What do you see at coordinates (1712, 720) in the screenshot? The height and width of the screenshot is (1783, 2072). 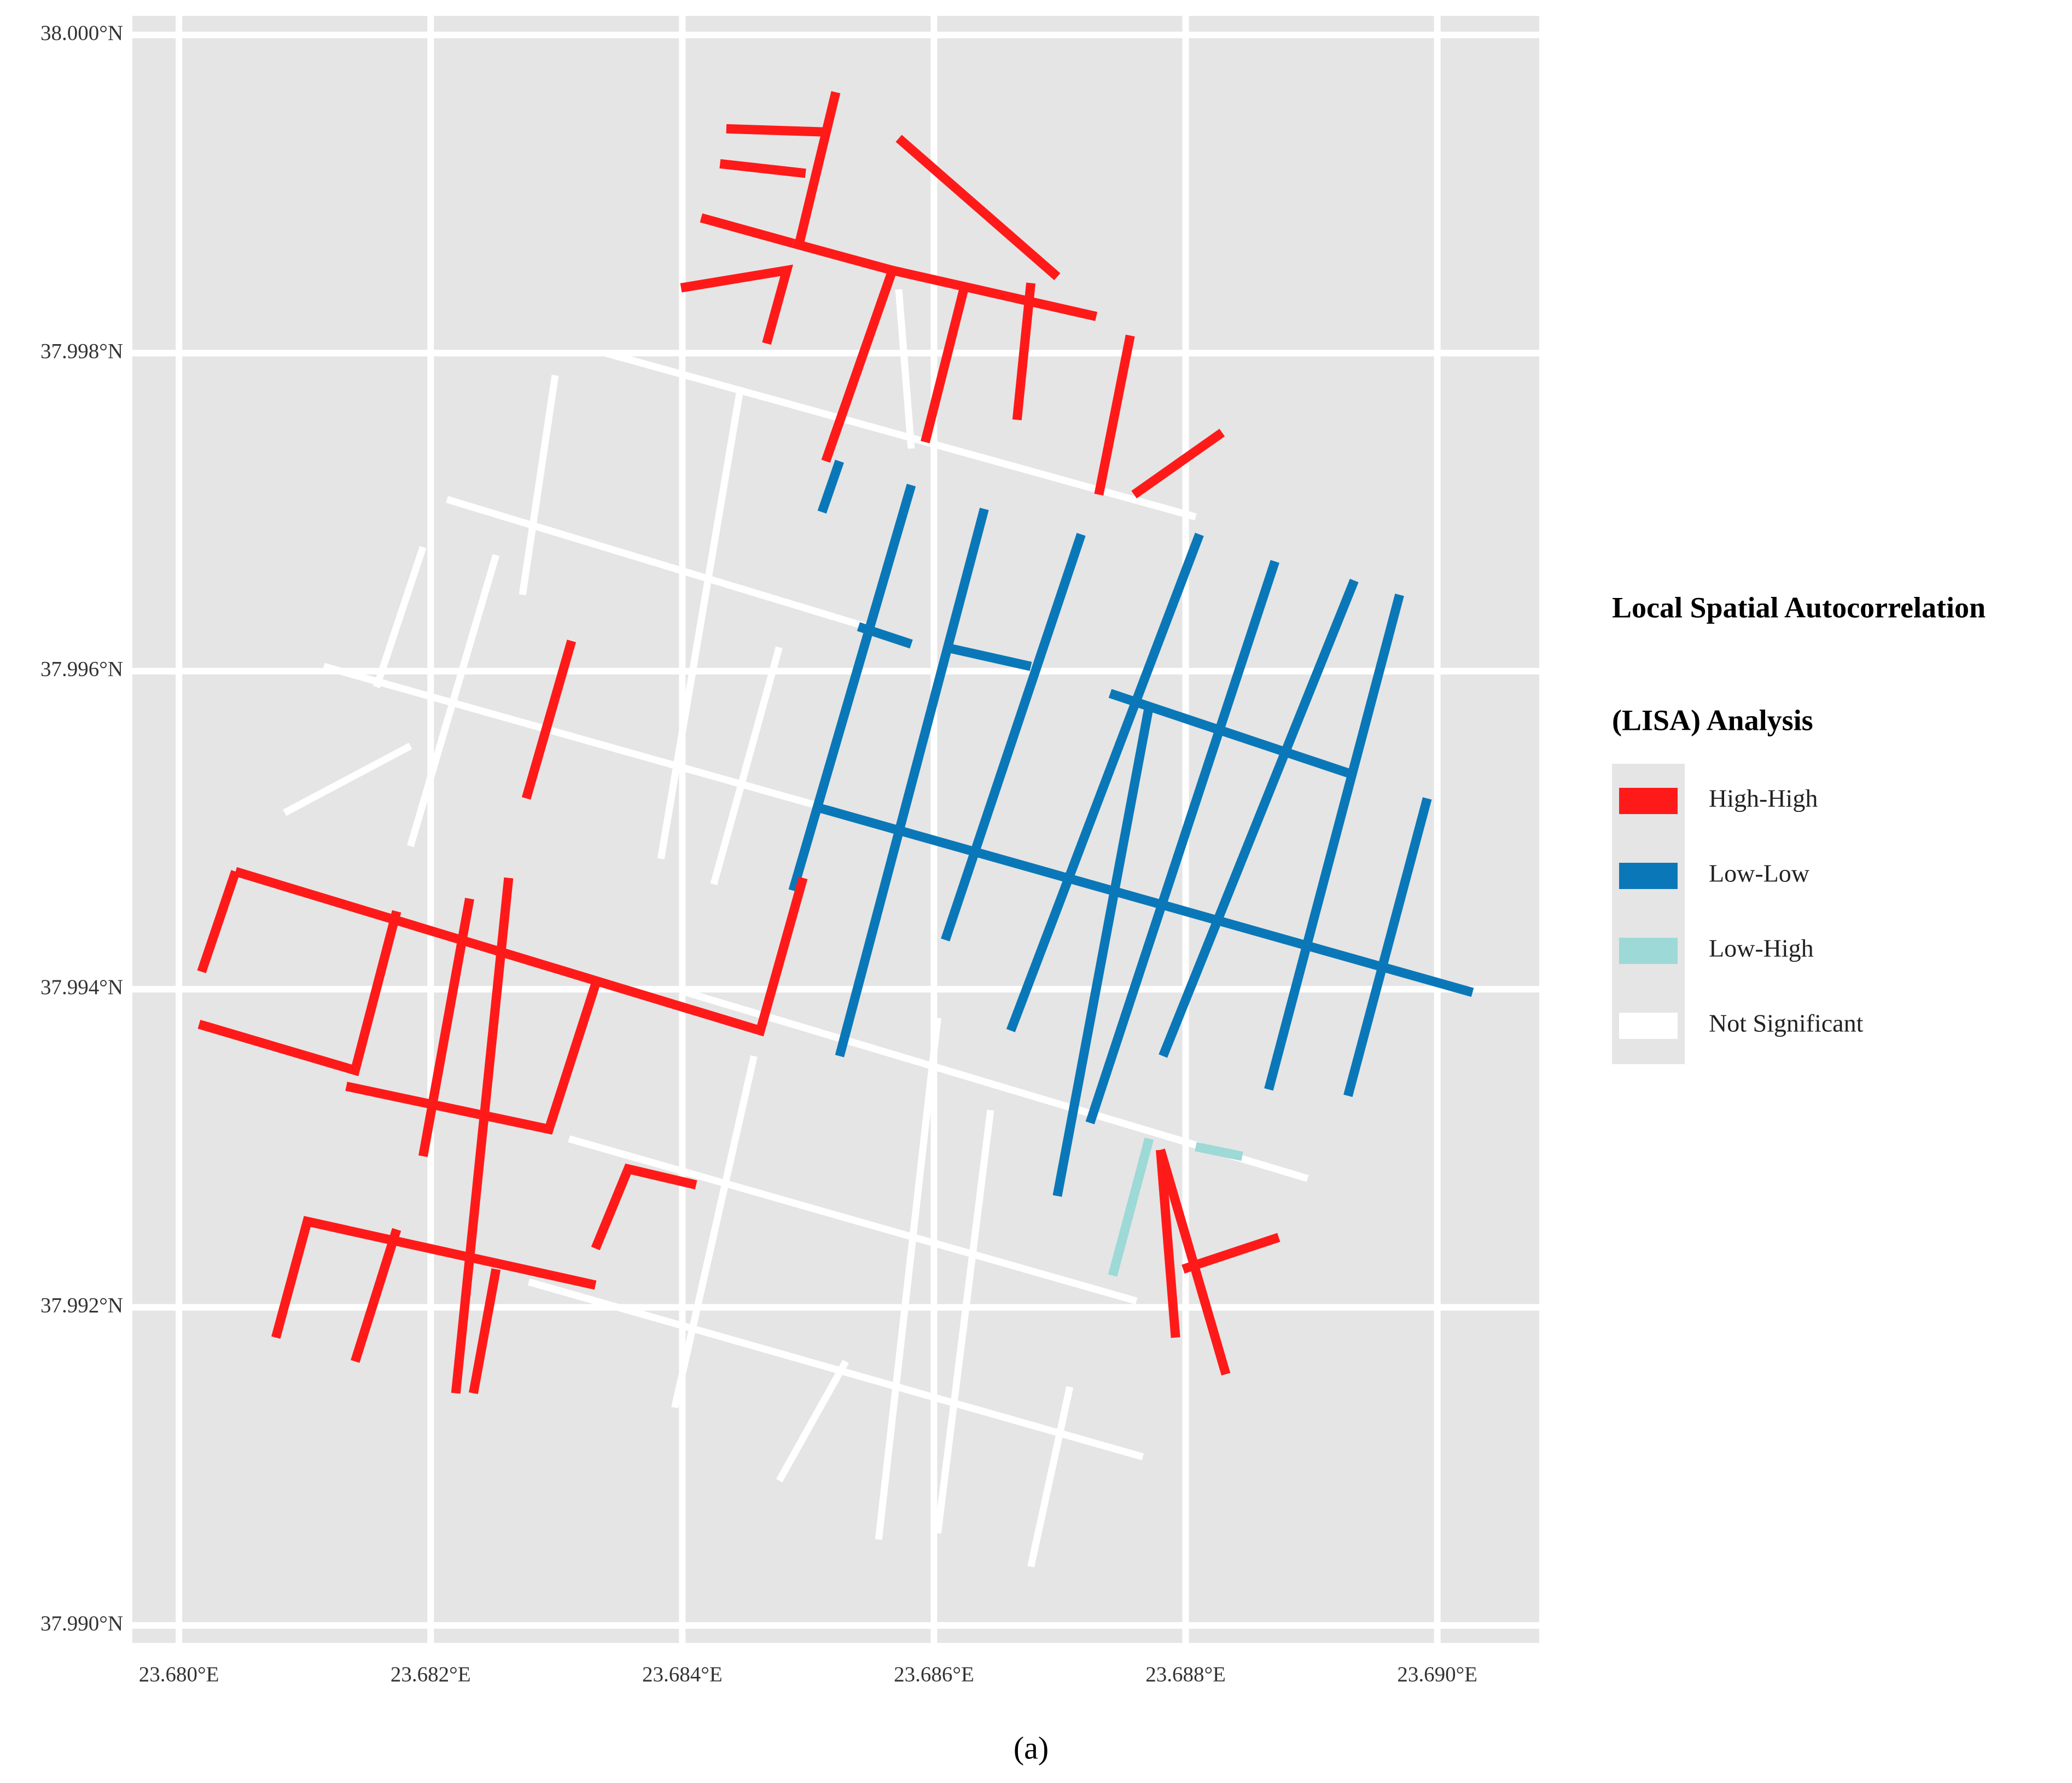 I see `legend-title: (LISA) Analysis` at bounding box center [1712, 720].